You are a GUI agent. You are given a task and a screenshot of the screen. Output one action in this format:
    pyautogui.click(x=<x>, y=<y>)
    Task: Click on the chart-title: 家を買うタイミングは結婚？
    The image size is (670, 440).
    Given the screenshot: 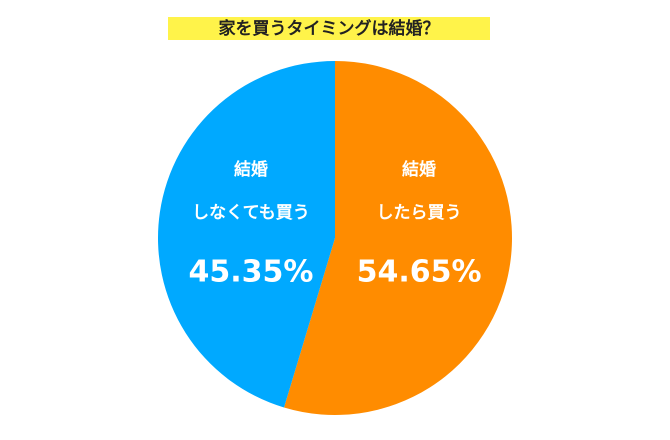 What is the action you would take?
    pyautogui.click(x=329, y=28)
    